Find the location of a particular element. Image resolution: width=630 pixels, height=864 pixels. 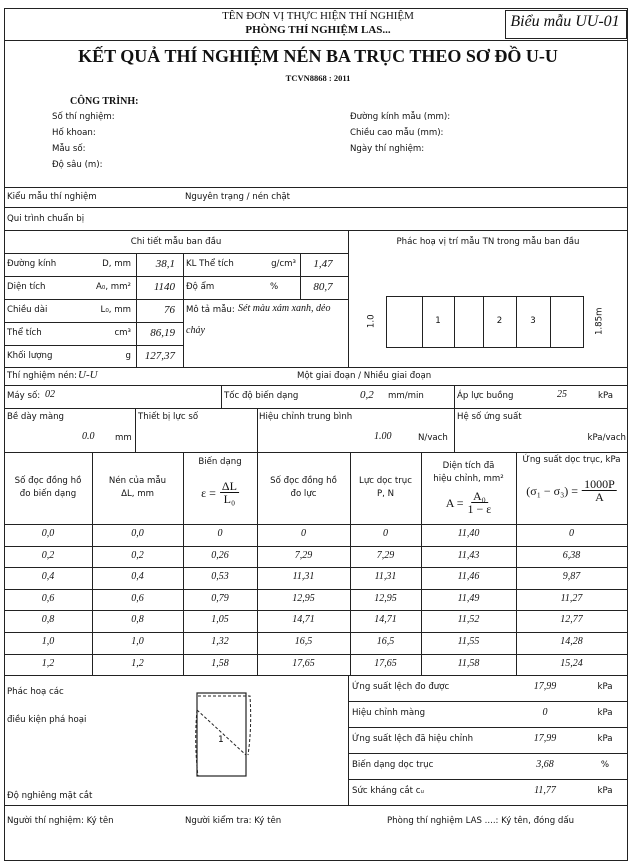

table-cell: 14,71 is located at coordinates (385, 619).